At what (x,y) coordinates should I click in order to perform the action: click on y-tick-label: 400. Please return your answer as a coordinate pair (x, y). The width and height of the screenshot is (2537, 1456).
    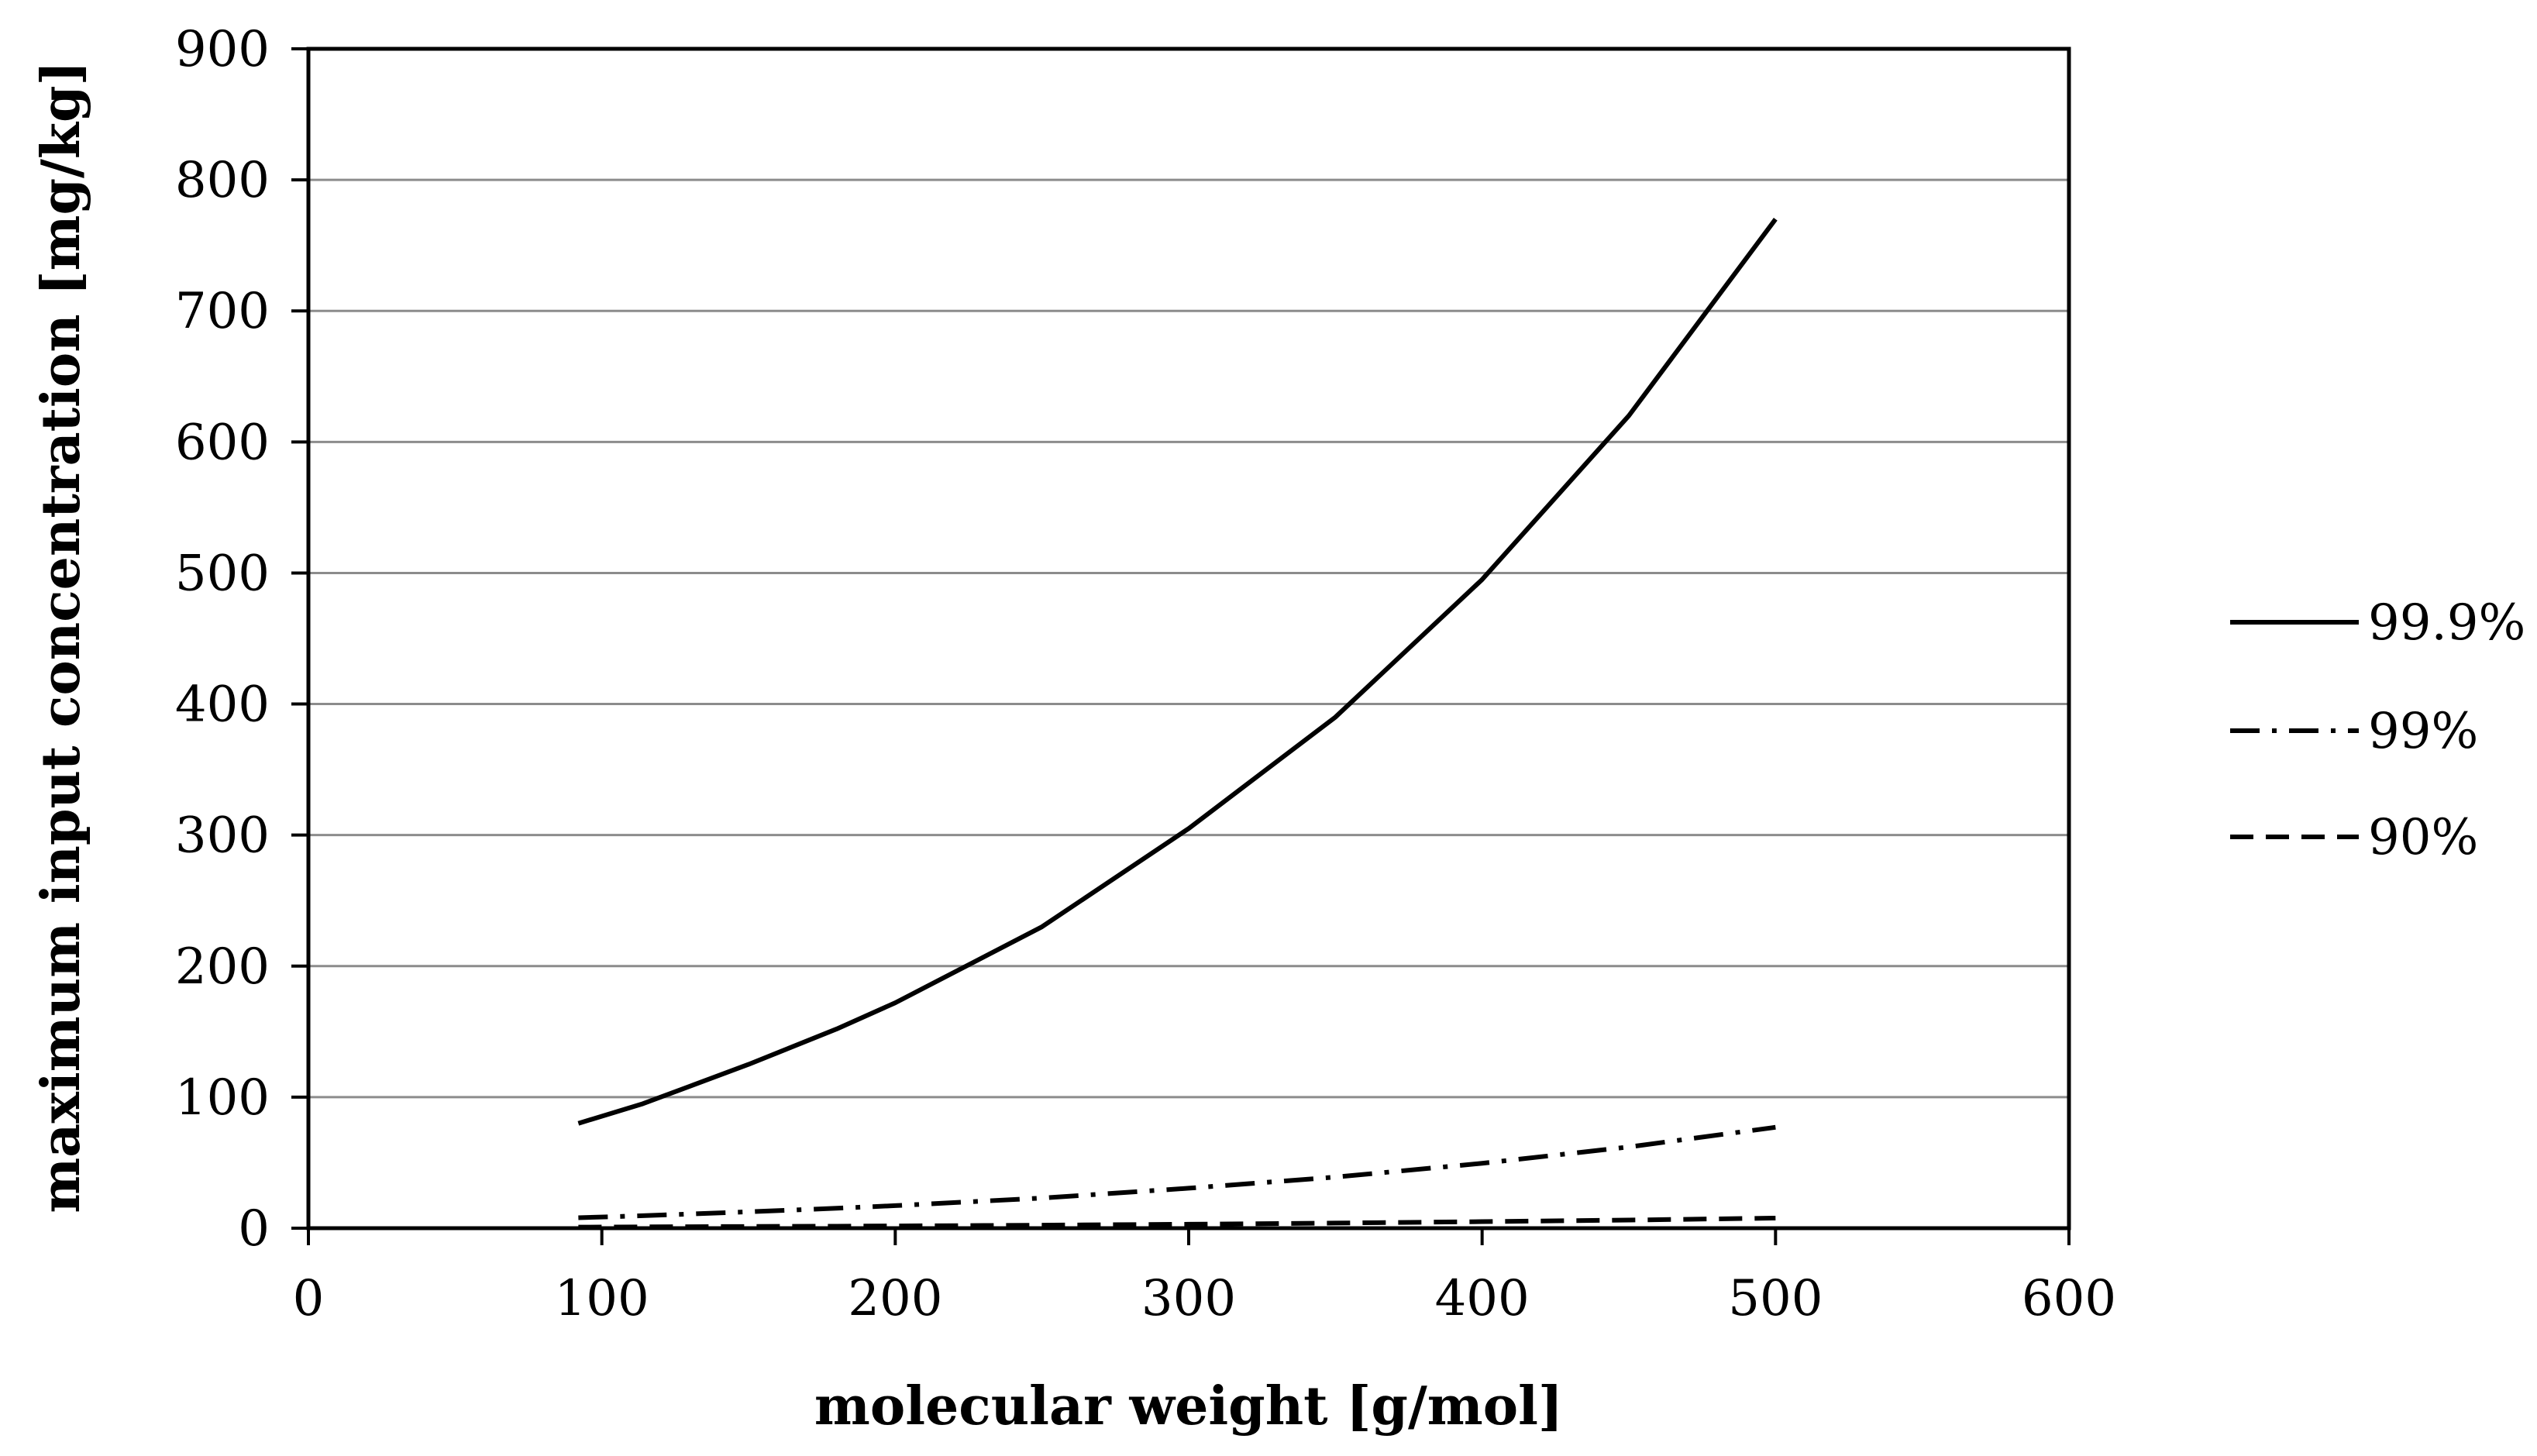
    Looking at the image, I should click on (222, 705).